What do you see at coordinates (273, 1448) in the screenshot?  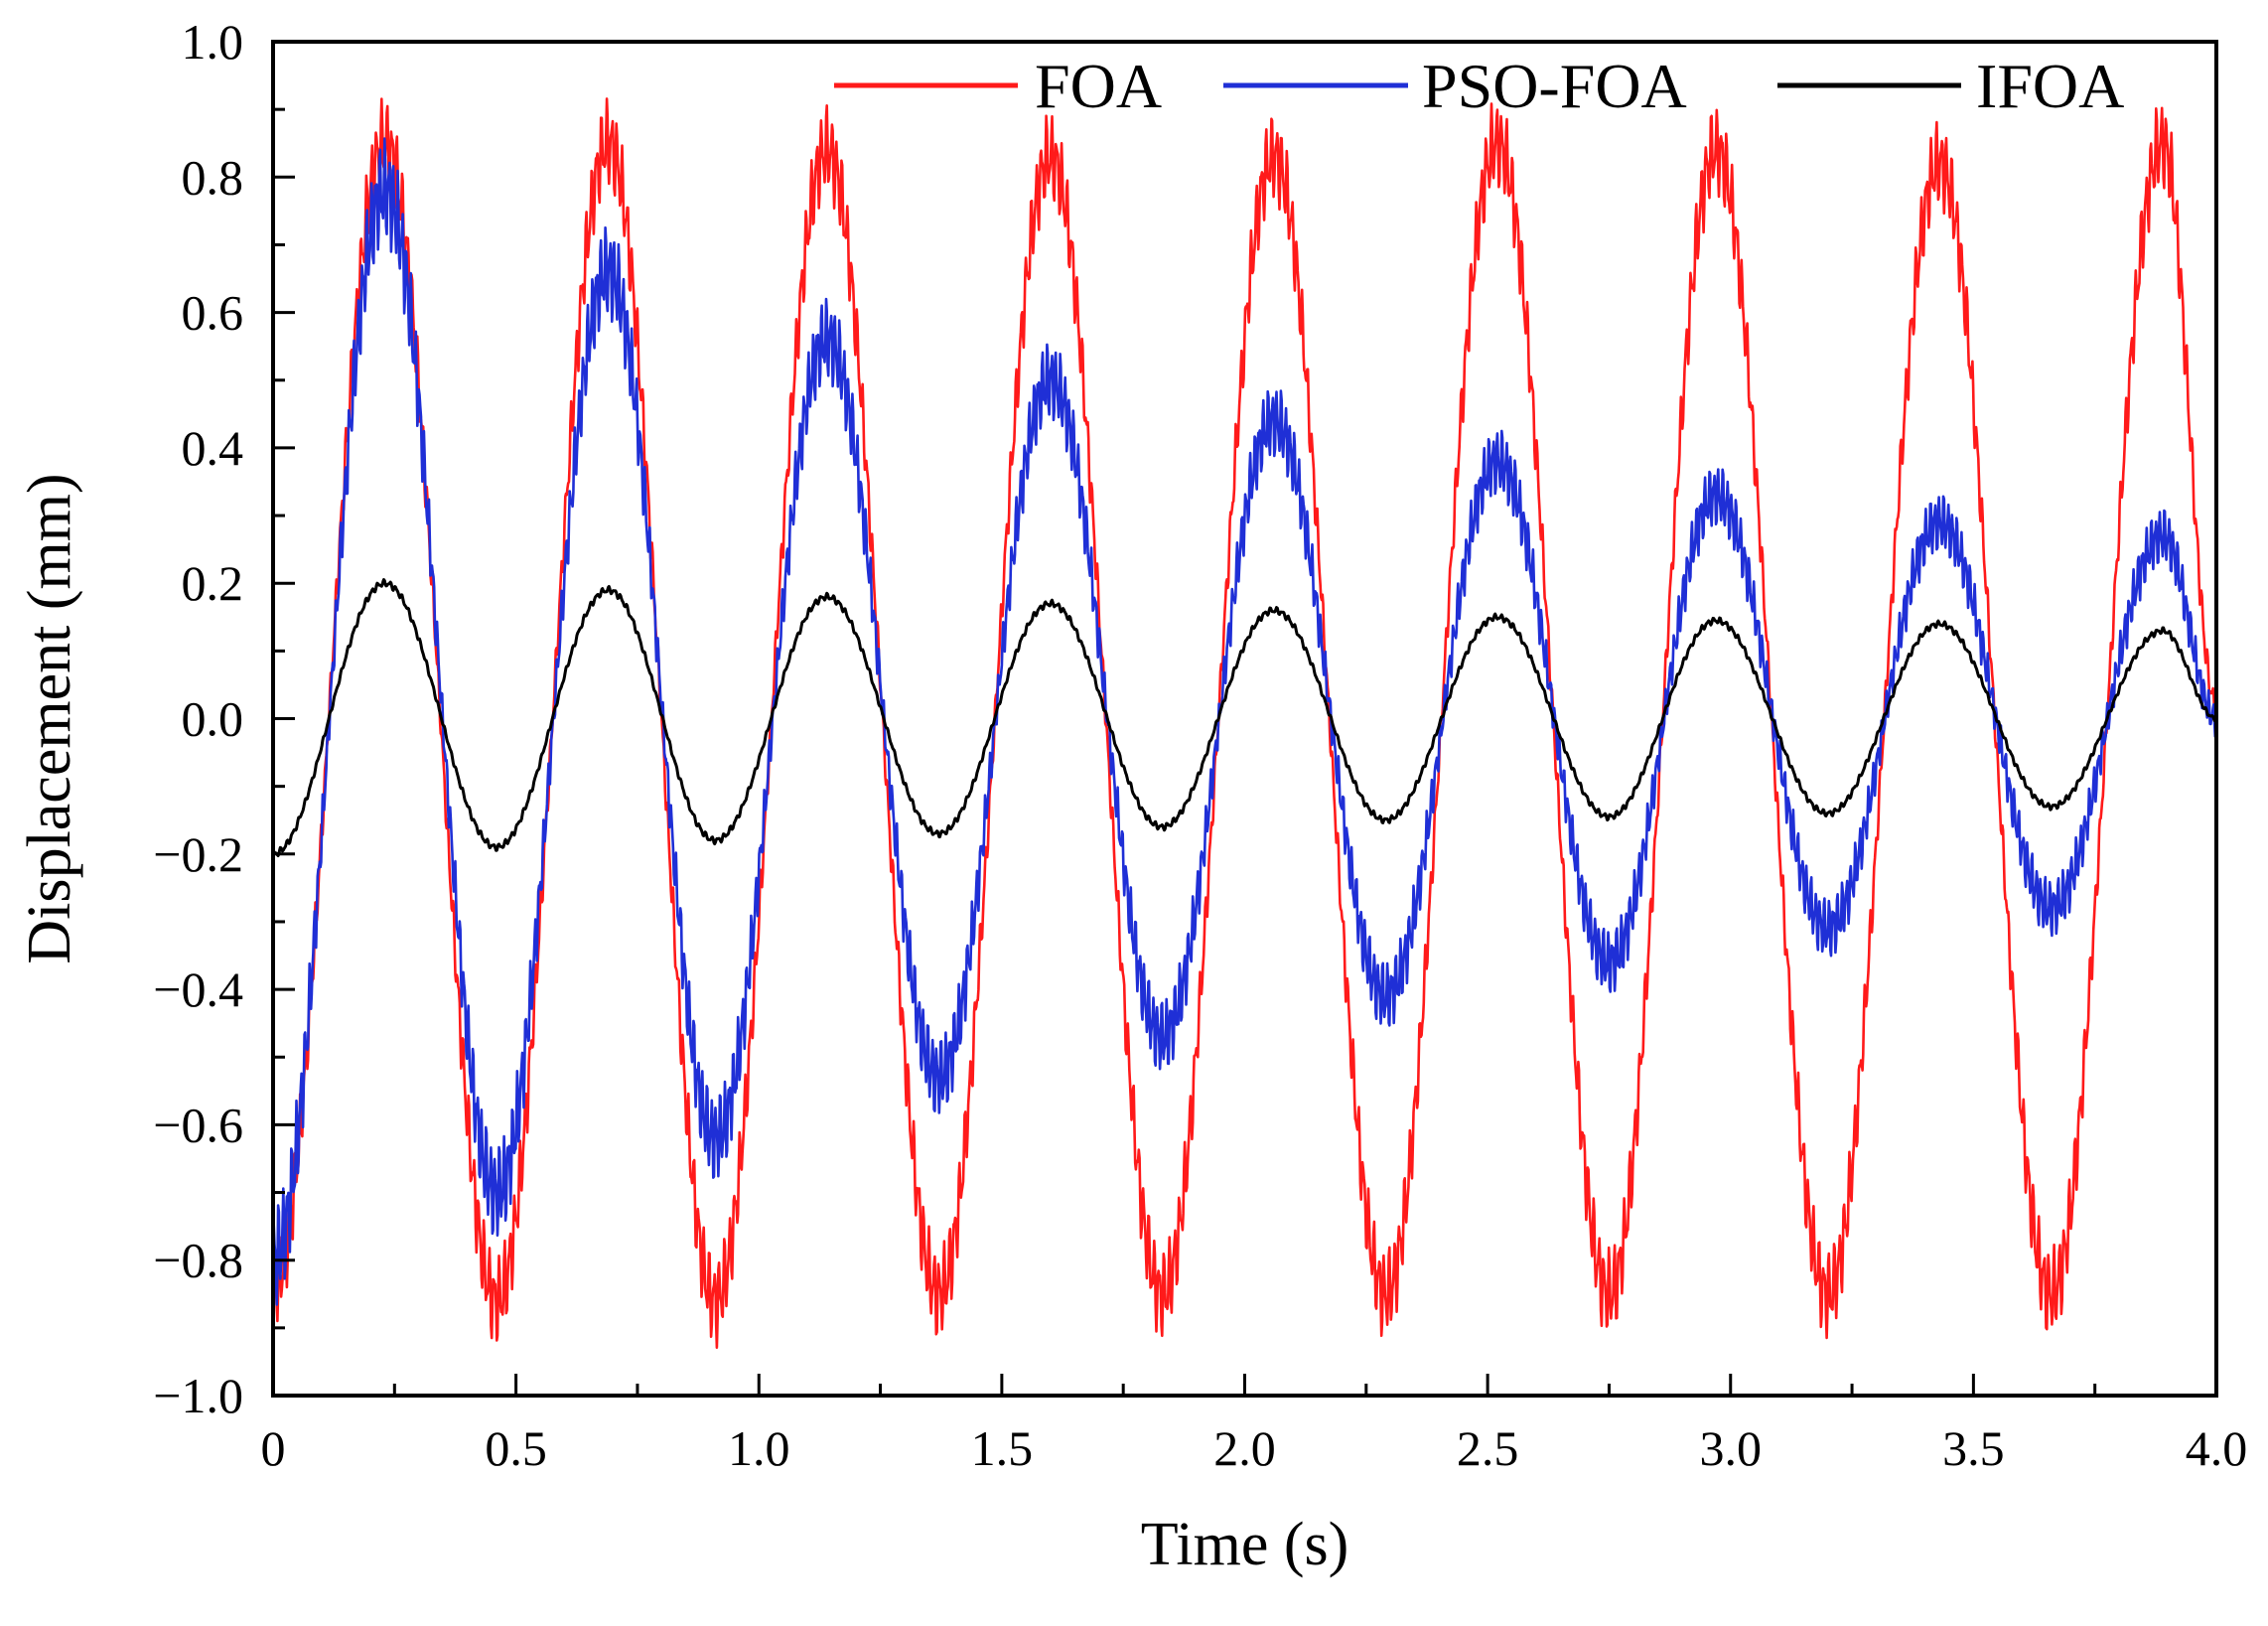 I see `x-tick-label: 0` at bounding box center [273, 1448].